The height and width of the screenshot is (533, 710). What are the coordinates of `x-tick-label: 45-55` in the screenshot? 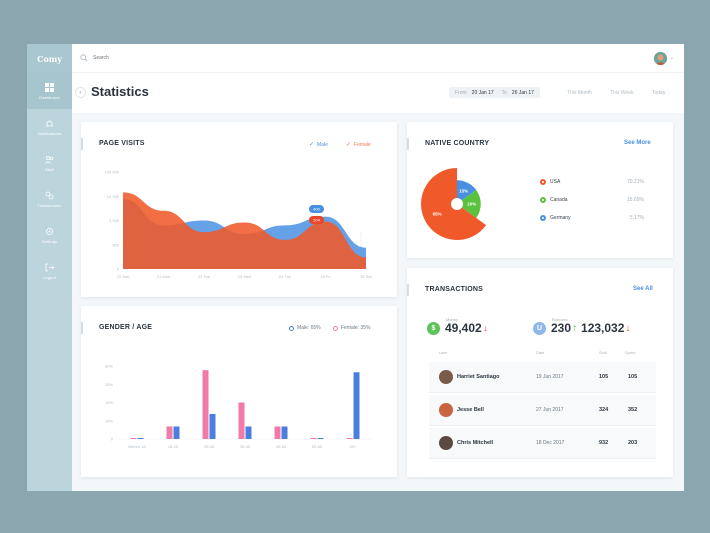 It's located at (281, 446).